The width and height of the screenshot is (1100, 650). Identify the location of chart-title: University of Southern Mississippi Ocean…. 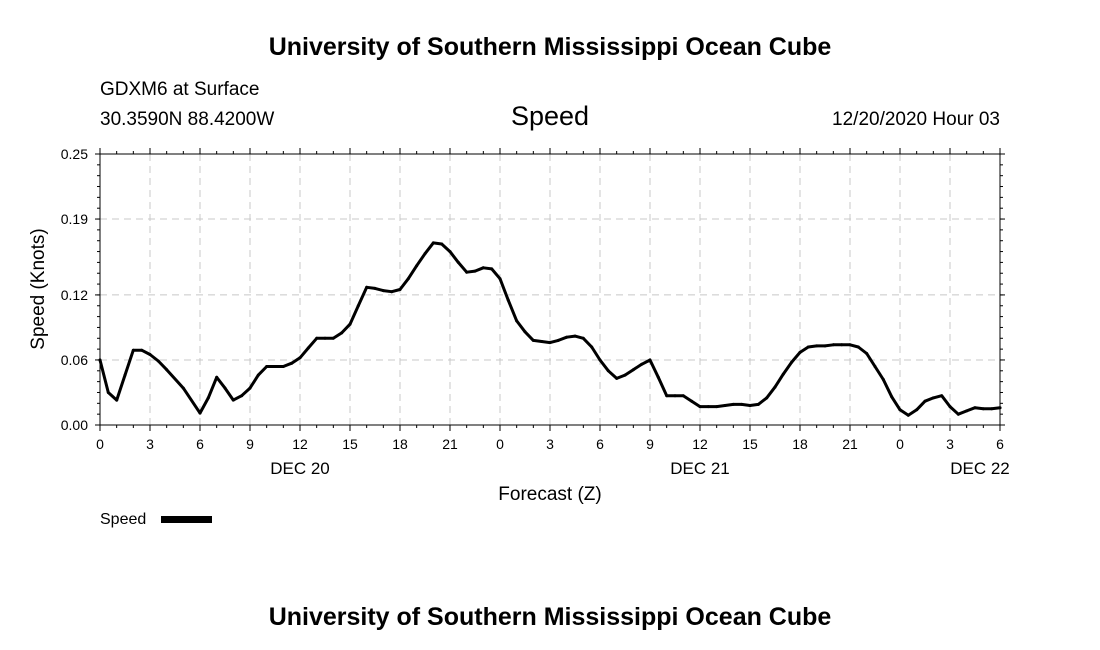
(550, 47).